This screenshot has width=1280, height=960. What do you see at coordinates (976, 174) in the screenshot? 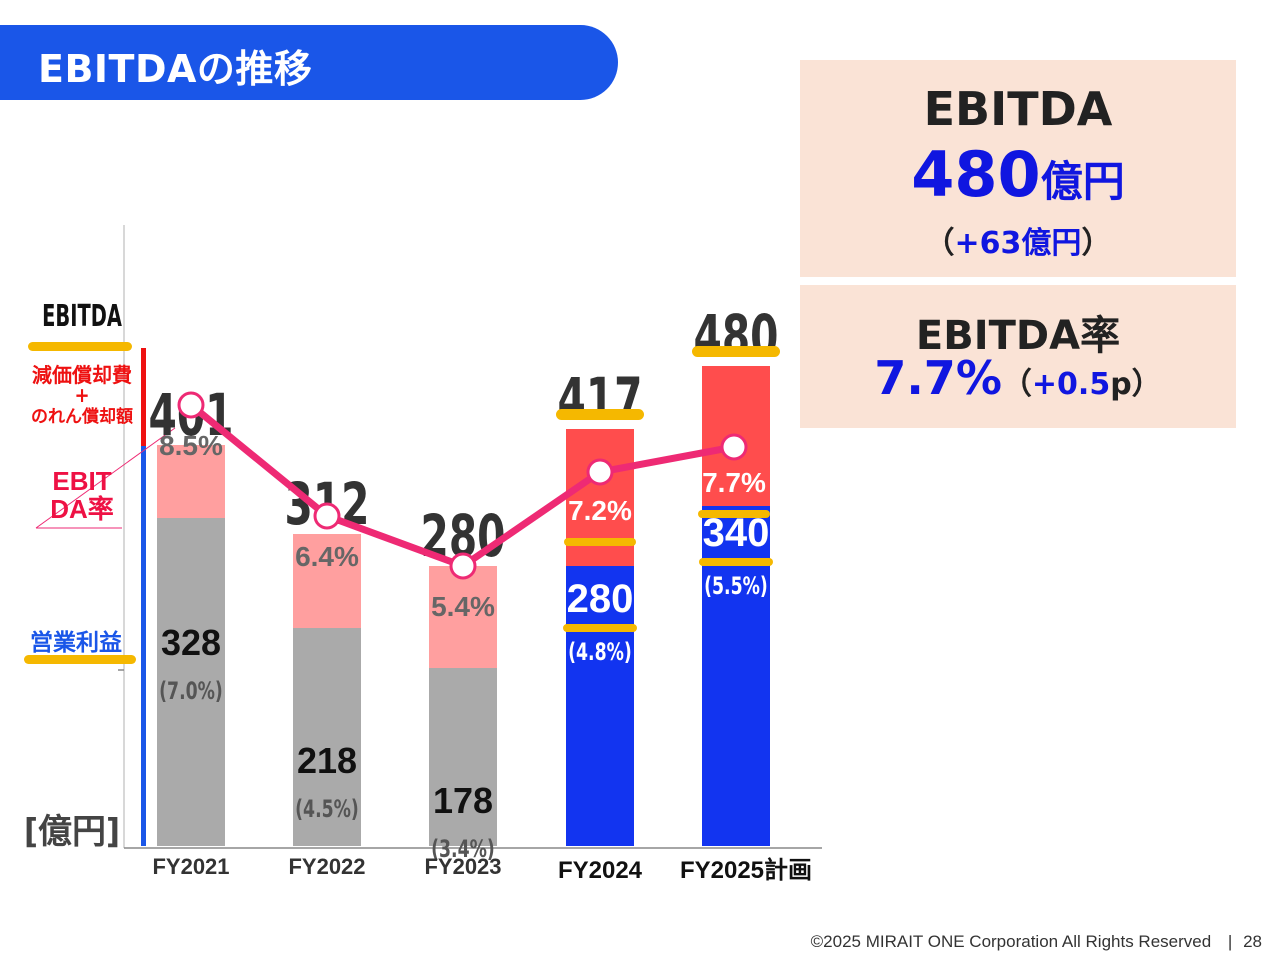
I see `ebitda-summary-value: 480` at bounding box center [976, 174].